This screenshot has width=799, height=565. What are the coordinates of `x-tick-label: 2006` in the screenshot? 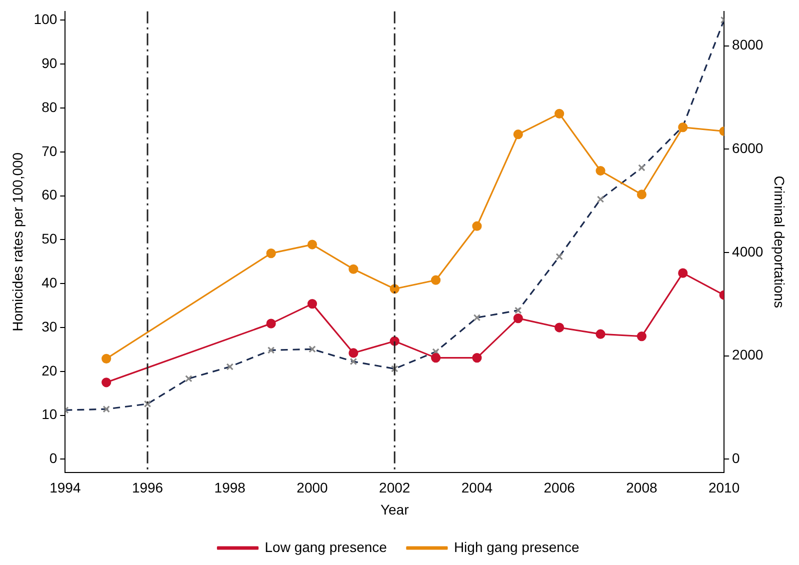 It's located at (560, 488).